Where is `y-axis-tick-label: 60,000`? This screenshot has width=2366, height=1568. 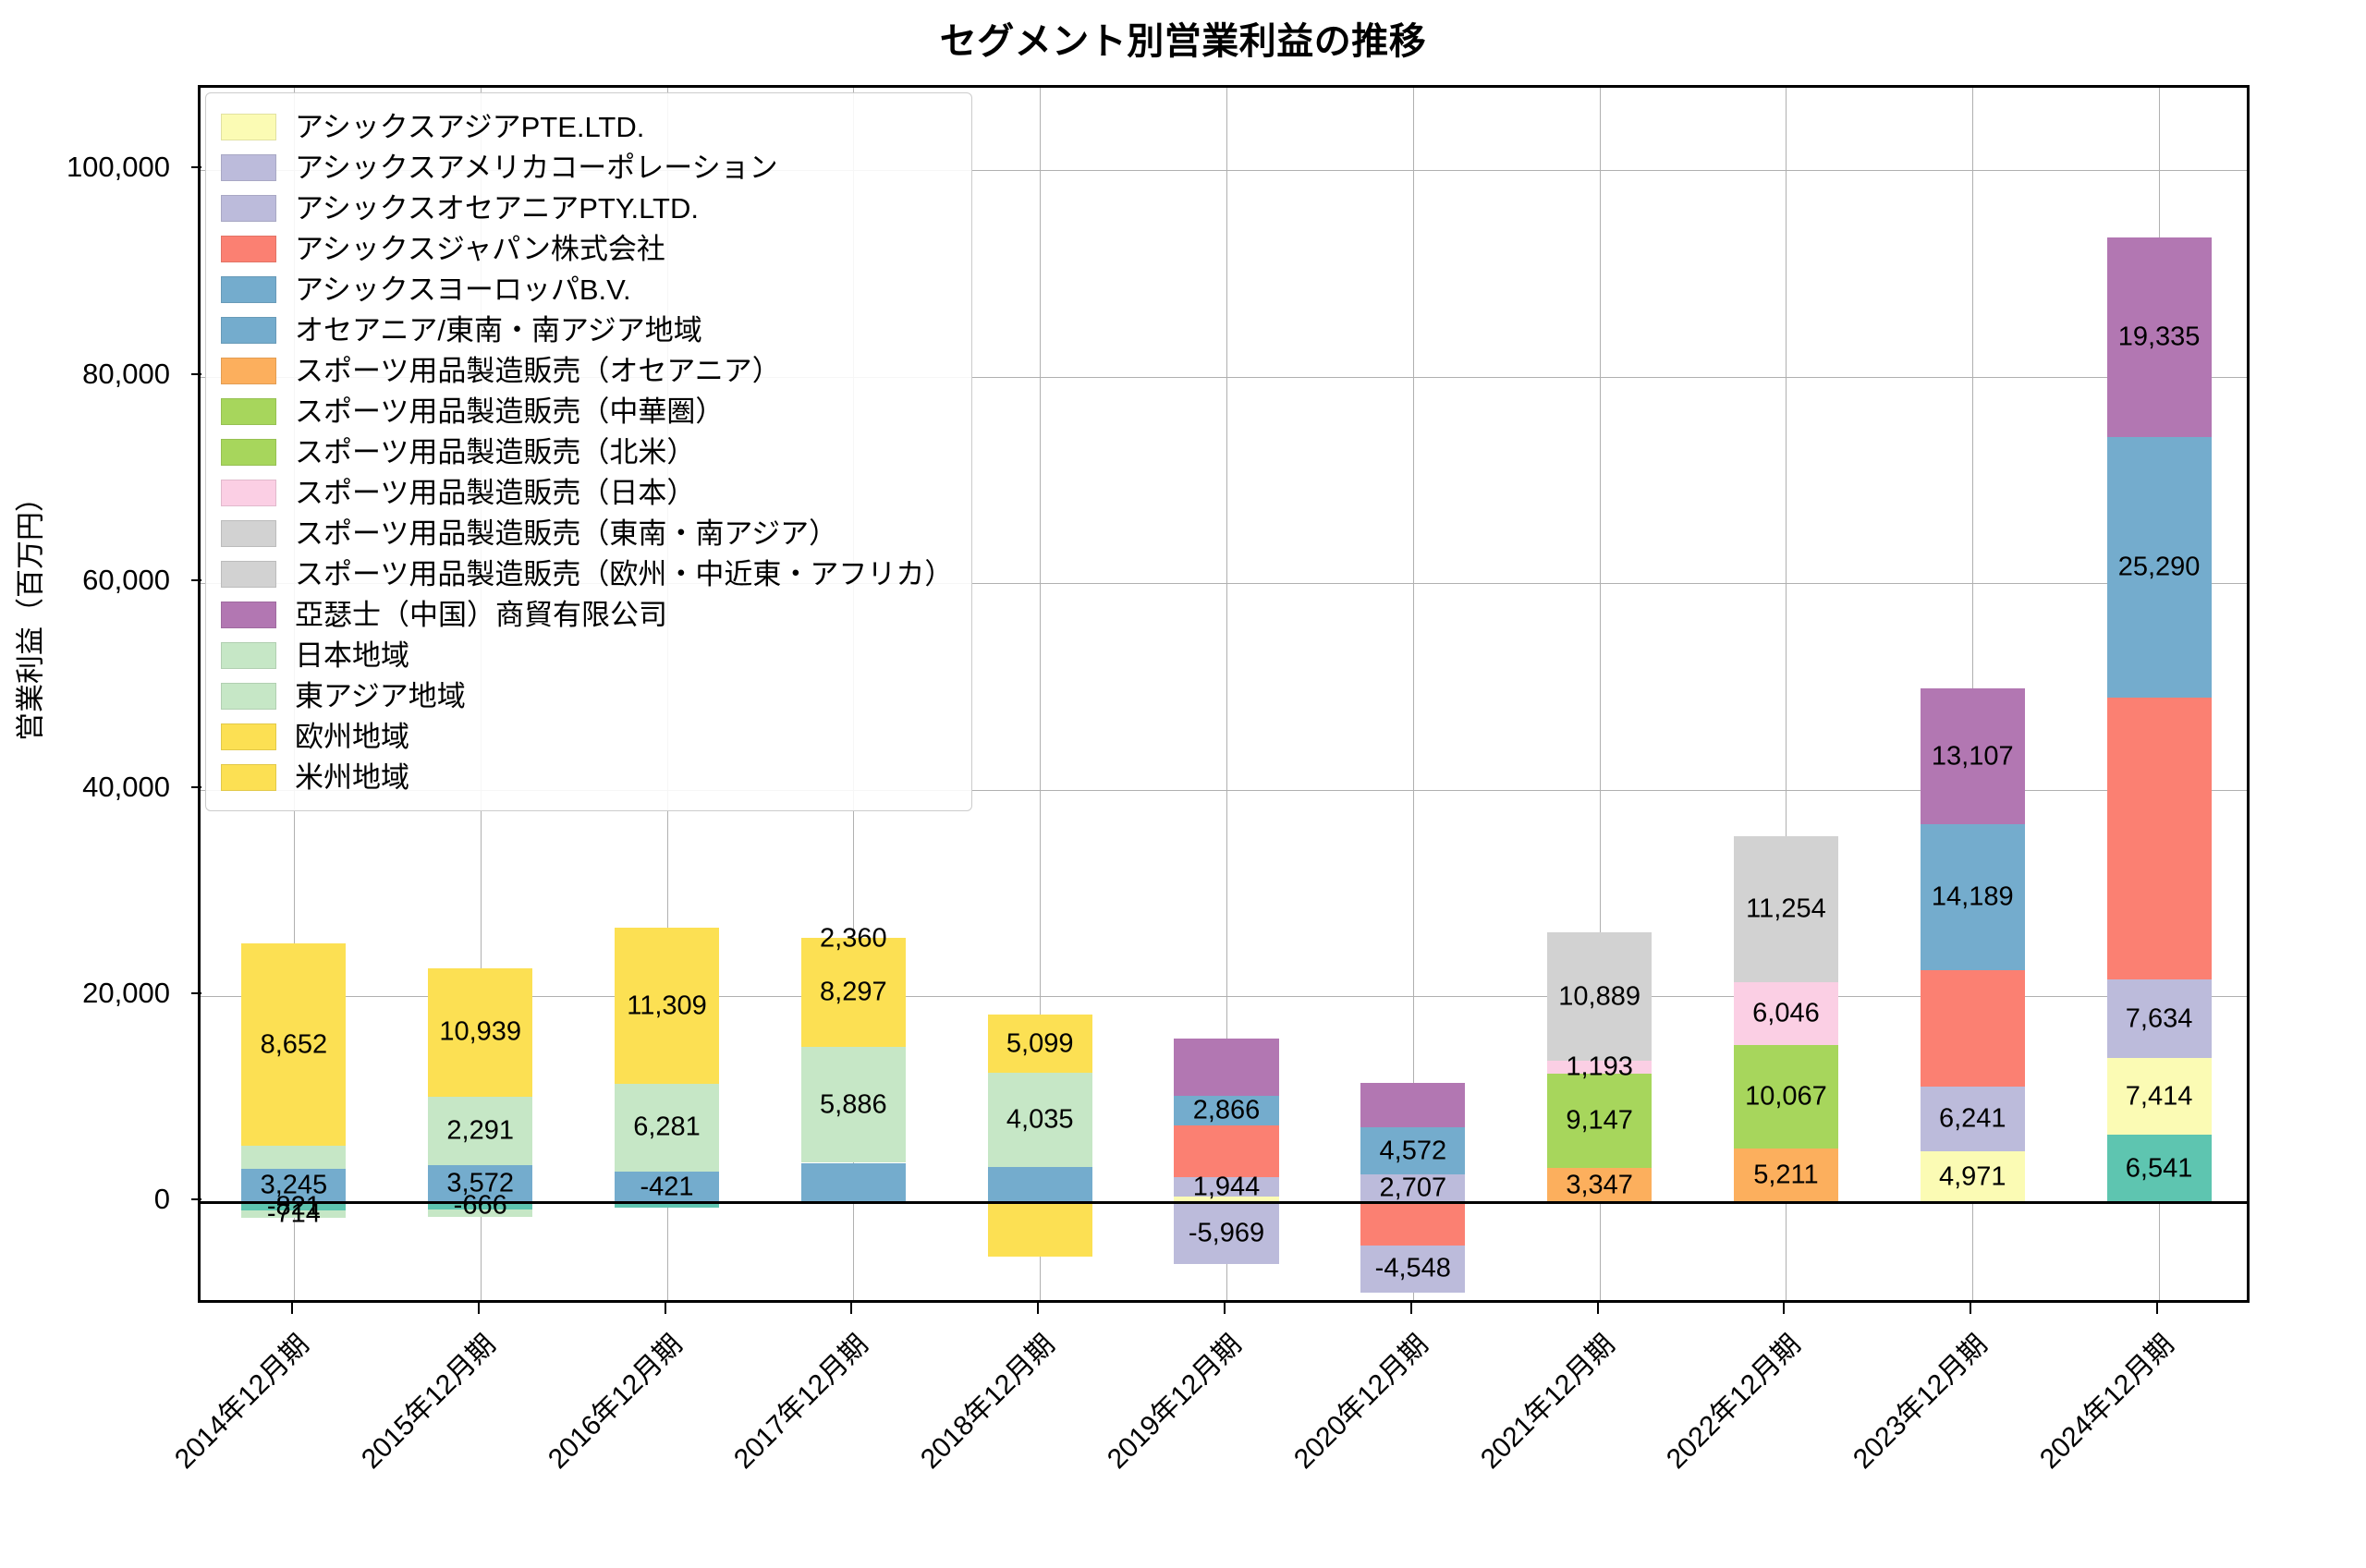 y-axis-tick-label: 60,000 is located at coordinates (126, 580).